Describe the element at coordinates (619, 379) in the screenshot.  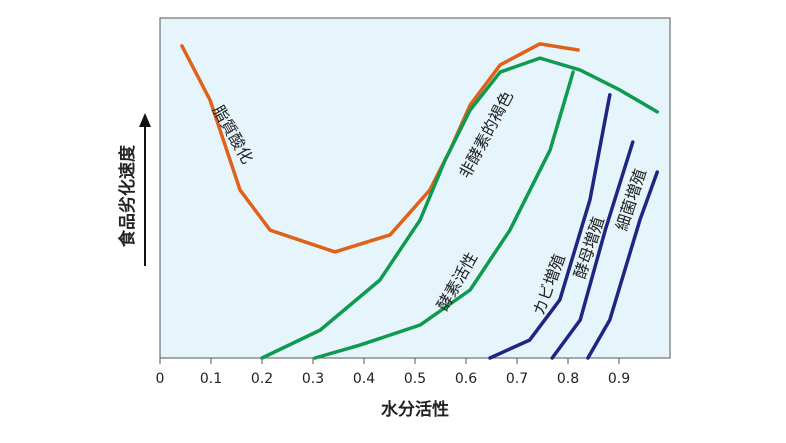
I see `x-tick-label: 0.9` at that location.